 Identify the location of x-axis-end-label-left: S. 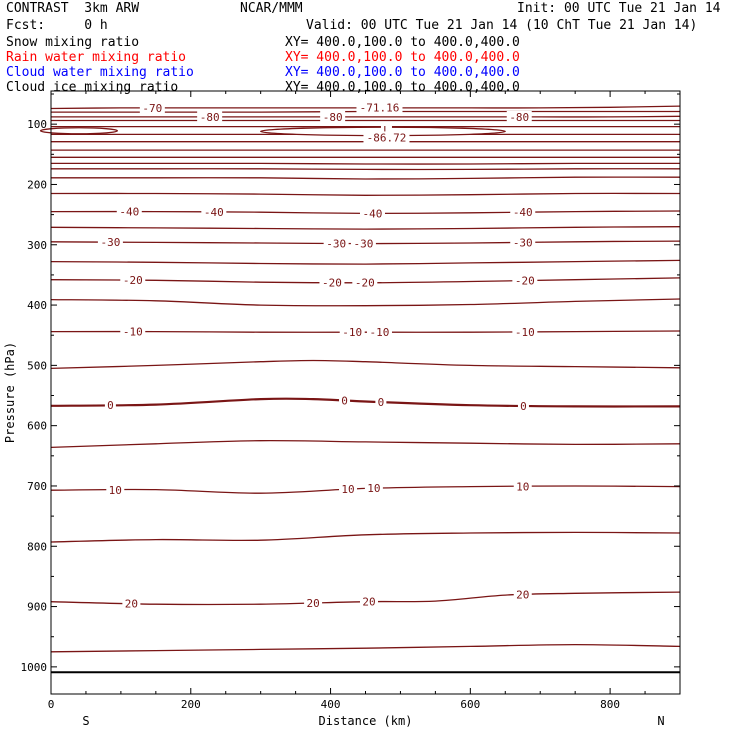
(85, 721).